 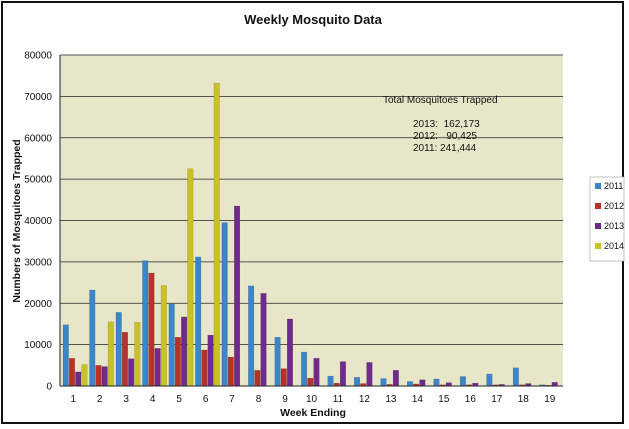 What do you see at coordinates (598, 226) in the screenshot?
I see `legend-swatch-2013` at bounding box center [598, 226].